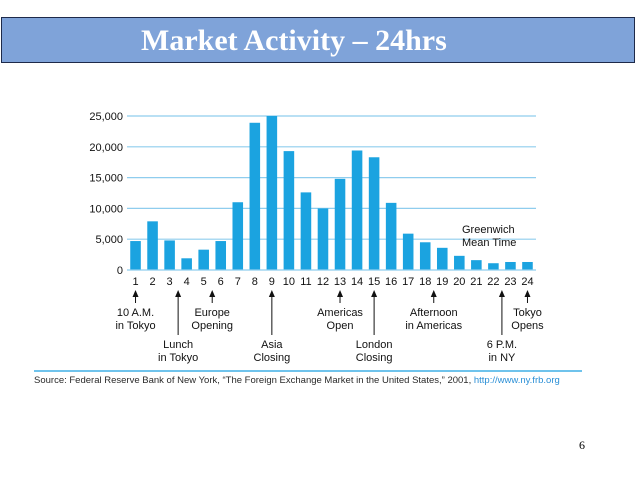 The image size is (638, 479). What do you see at coordinates (305, 282) in the screenshot?
I see `x-tick-label: 11` at bounding box center [305, 282].